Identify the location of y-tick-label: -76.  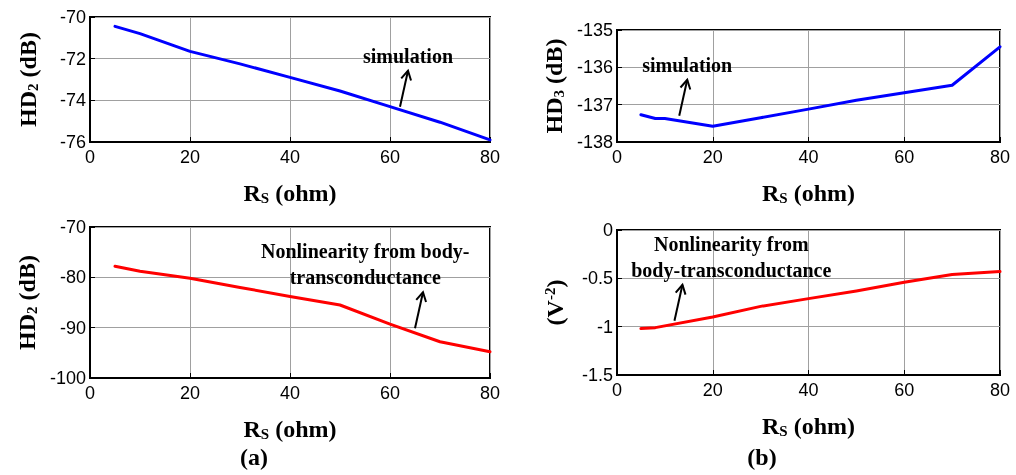
(72, 142).